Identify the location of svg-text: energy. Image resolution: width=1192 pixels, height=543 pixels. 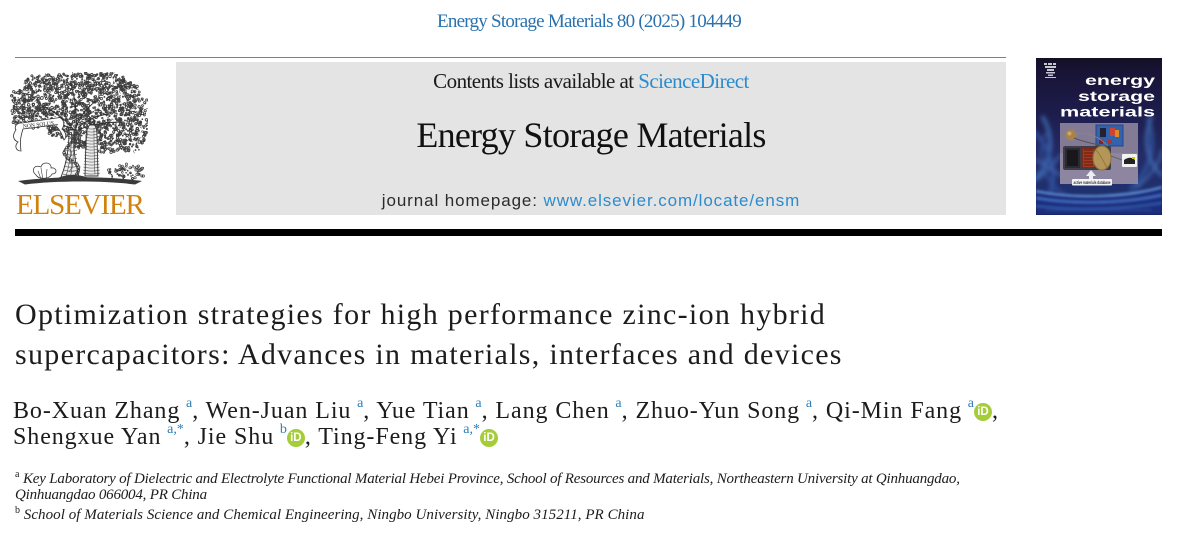
(1120, 80).